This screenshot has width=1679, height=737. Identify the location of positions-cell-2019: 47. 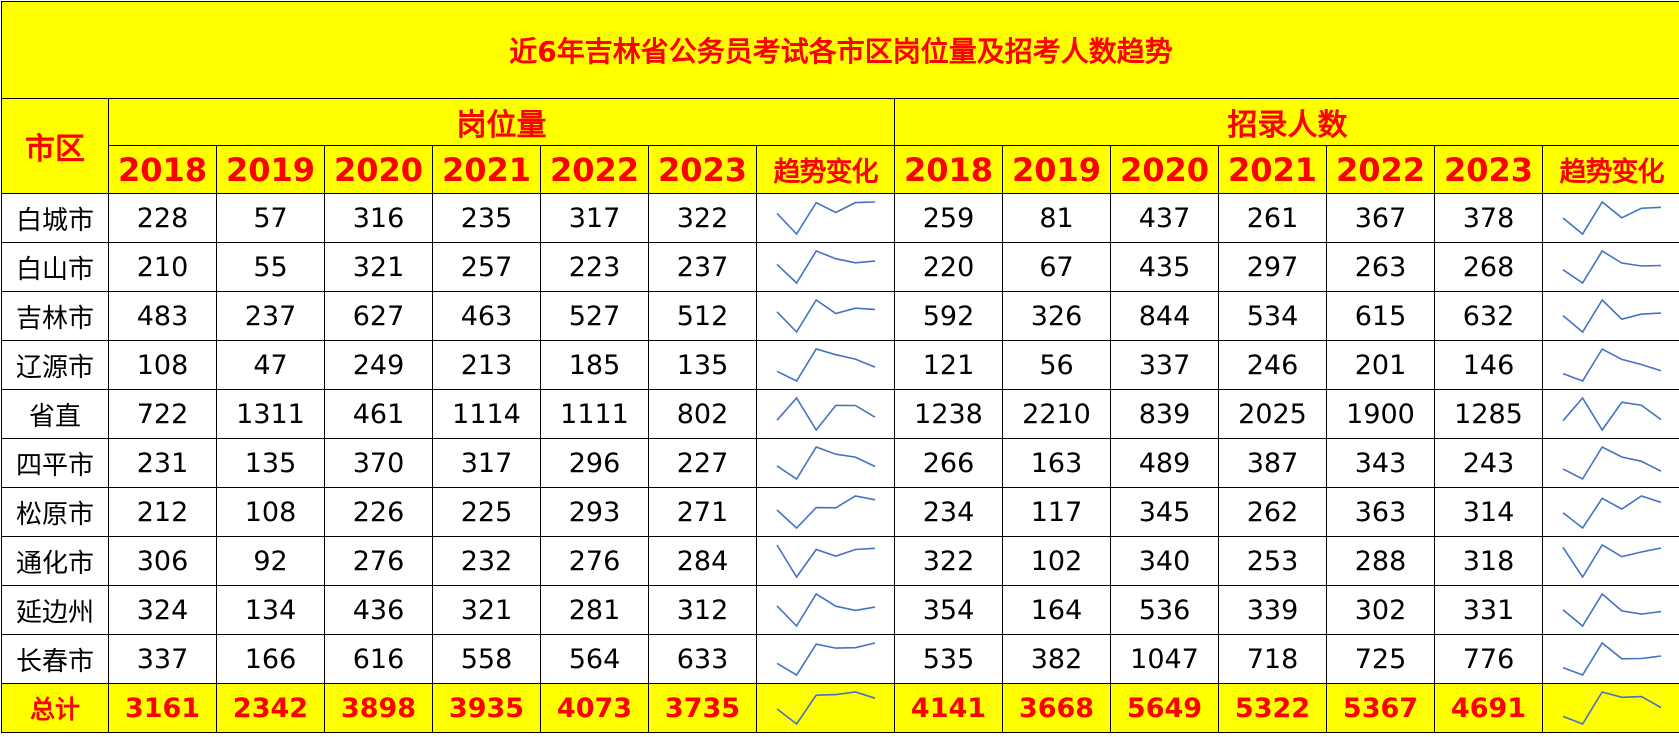
(271, 365).